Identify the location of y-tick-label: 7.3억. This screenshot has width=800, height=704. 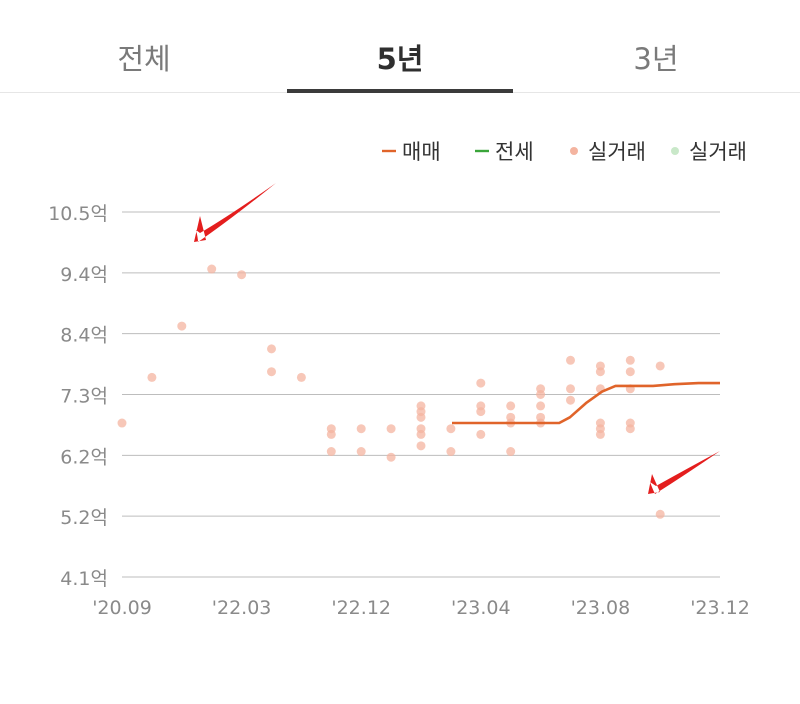
(84, 397).